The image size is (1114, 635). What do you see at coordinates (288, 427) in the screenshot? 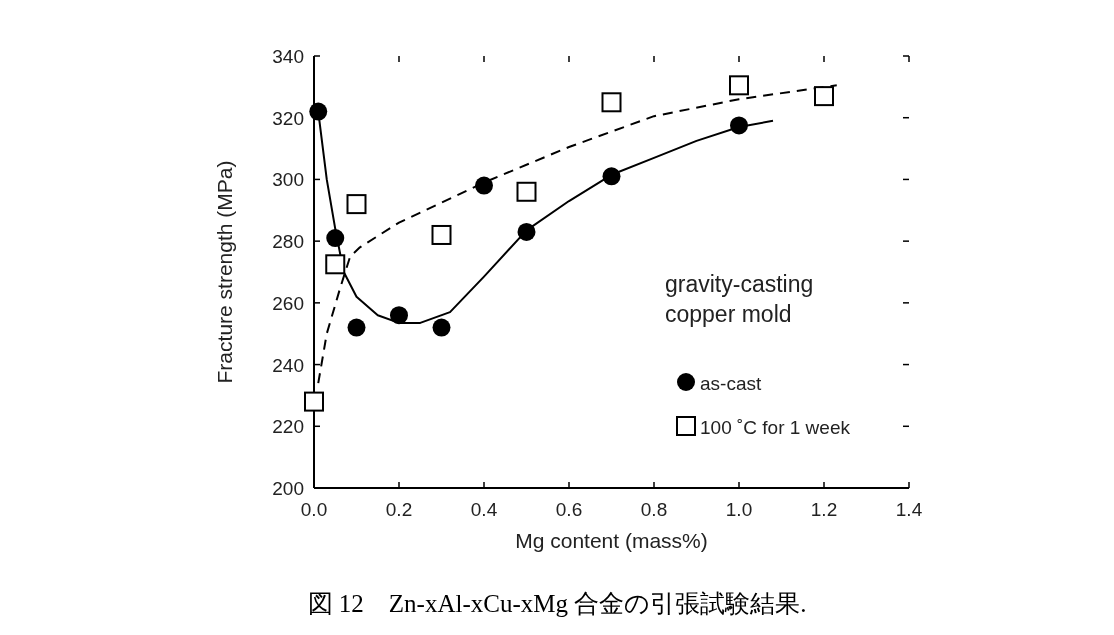
I see `y-tick-label: 220` at bounding box center [288, 427].